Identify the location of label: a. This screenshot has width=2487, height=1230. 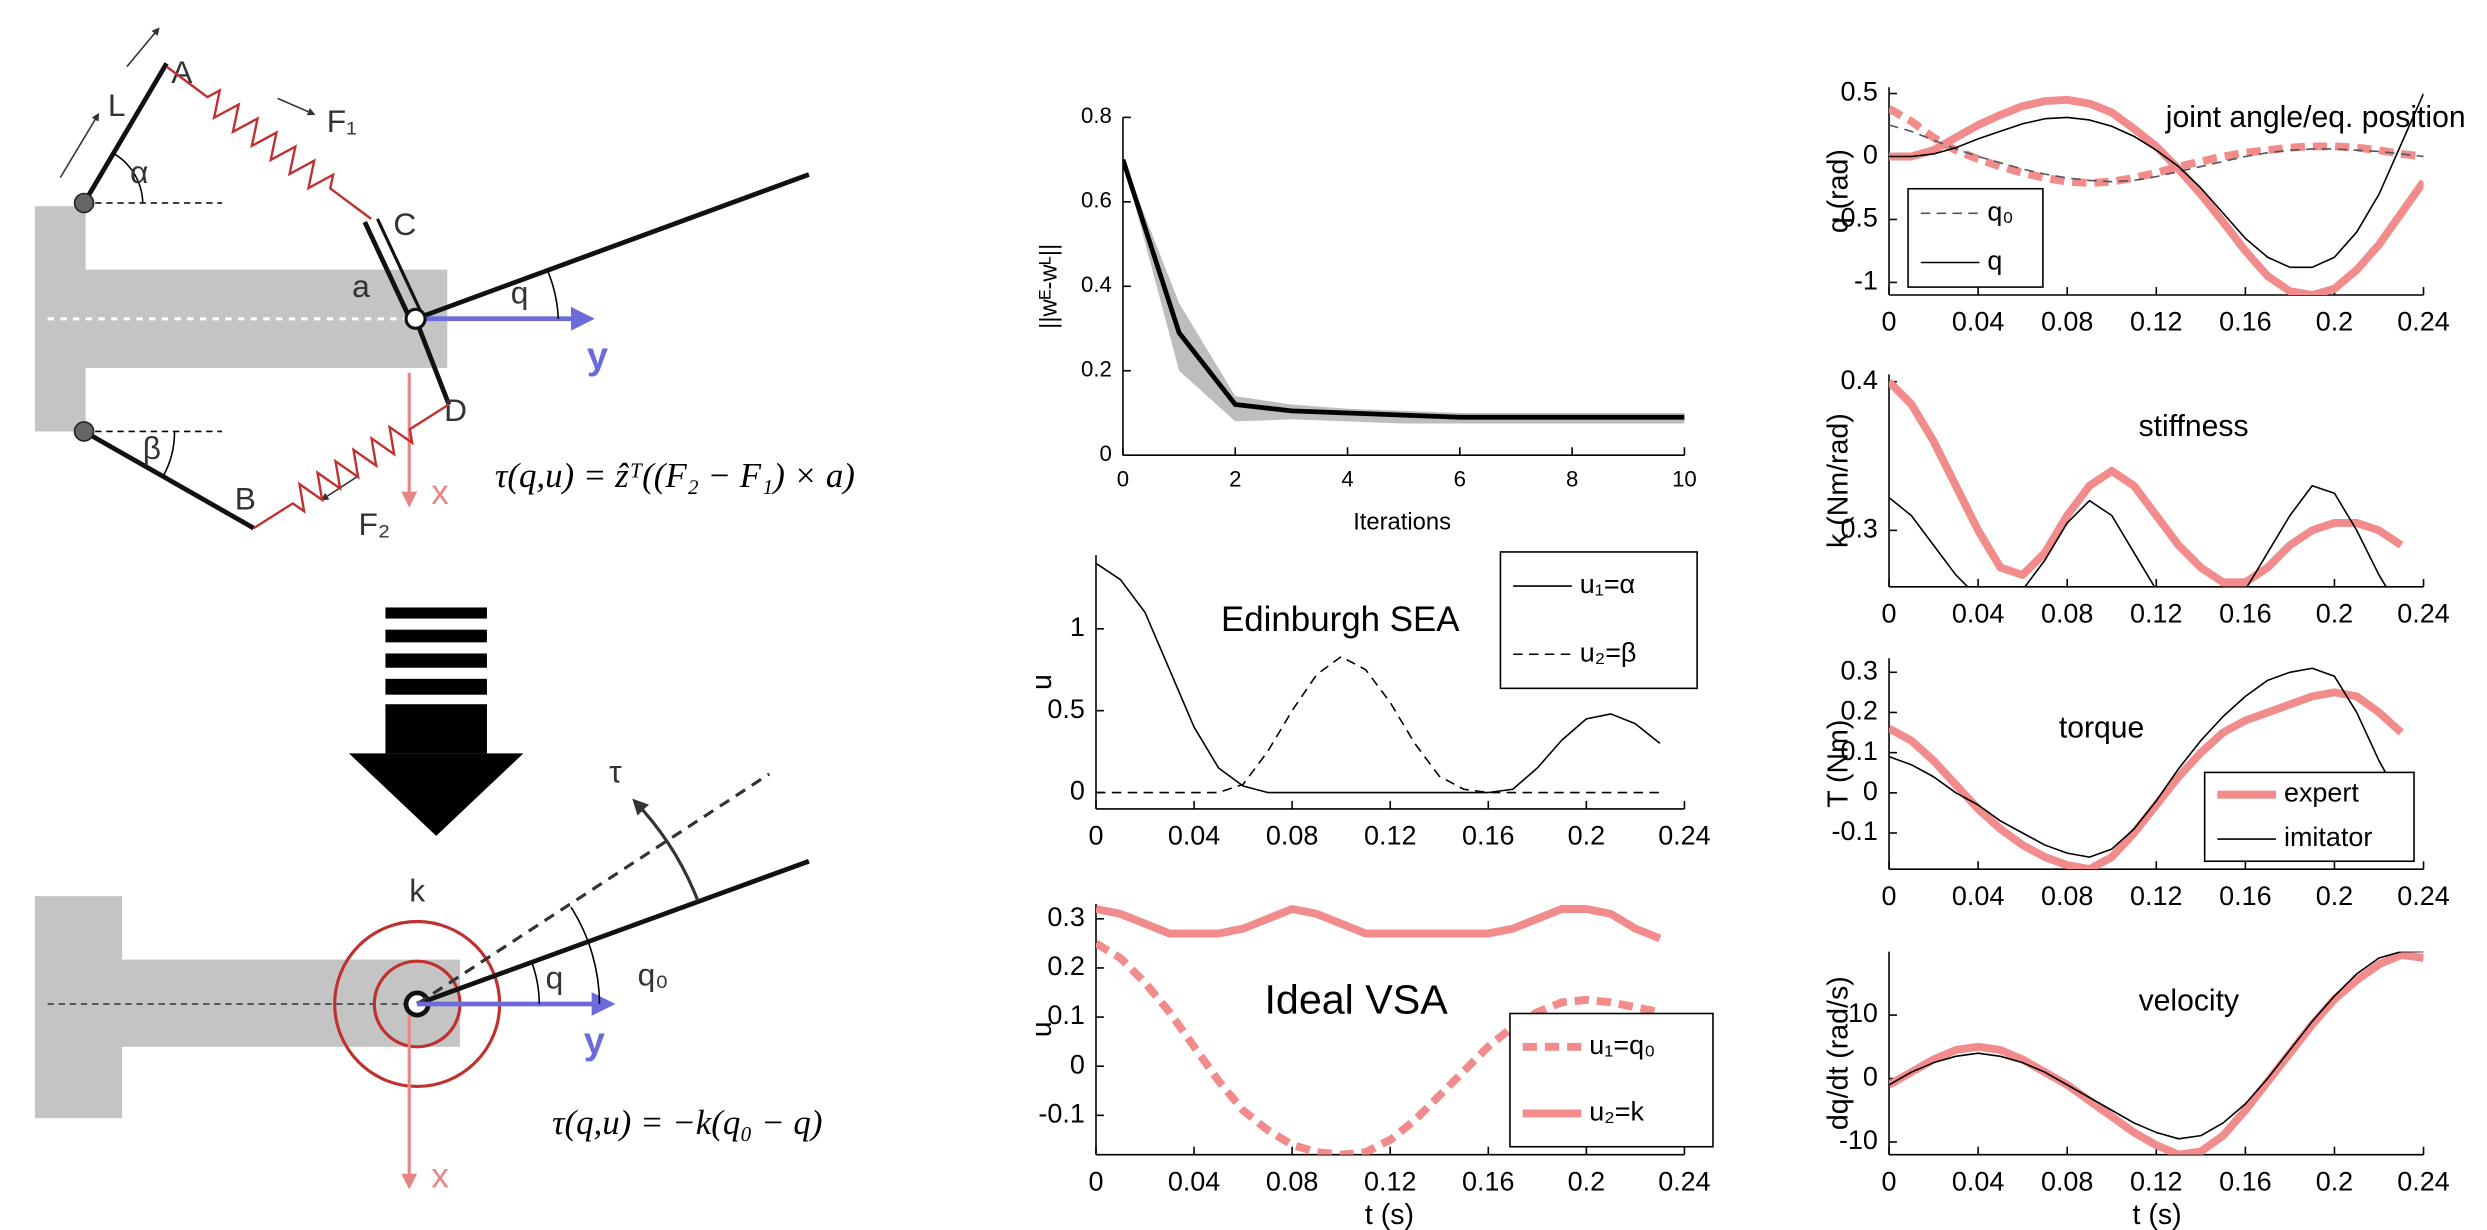
(361, 286).